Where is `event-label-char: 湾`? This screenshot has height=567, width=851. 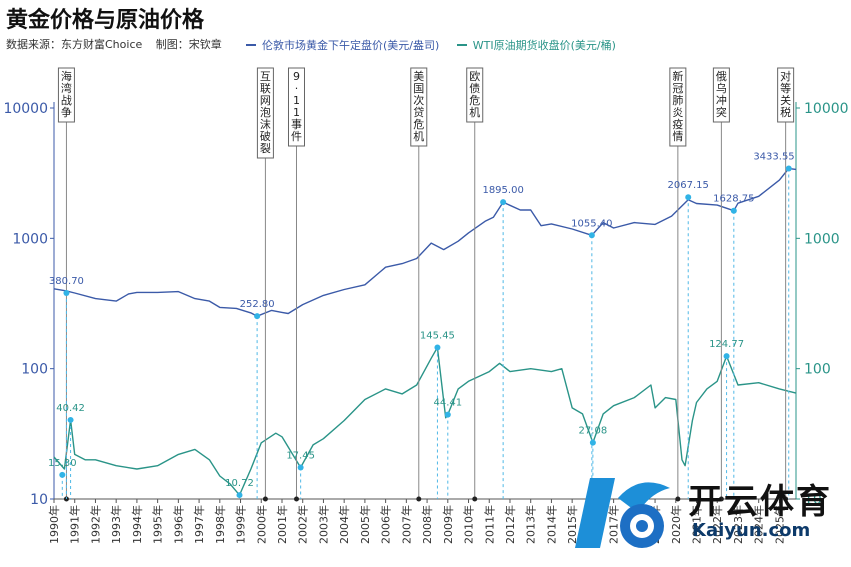
event-label-char: 湾 is located at coordinates (66, 88).